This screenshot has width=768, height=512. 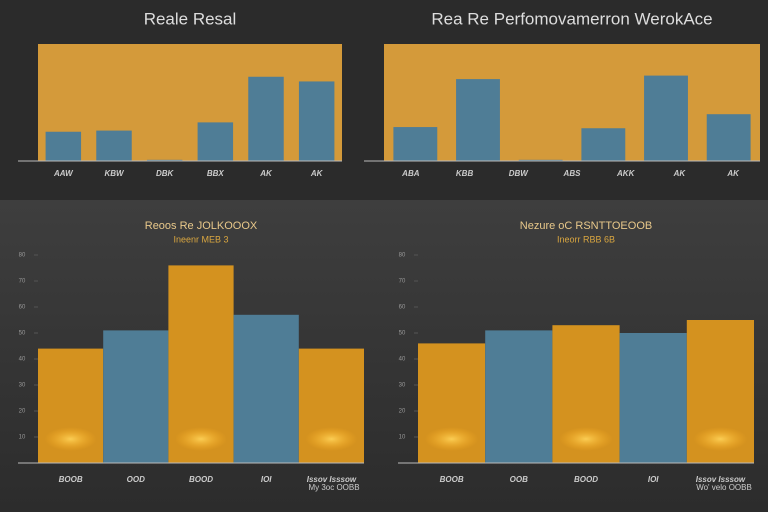 What do you see at coordinates (519, 479) in the screenshot?
I see `x-tick-label: OOB` at bounding box center [519, 479].